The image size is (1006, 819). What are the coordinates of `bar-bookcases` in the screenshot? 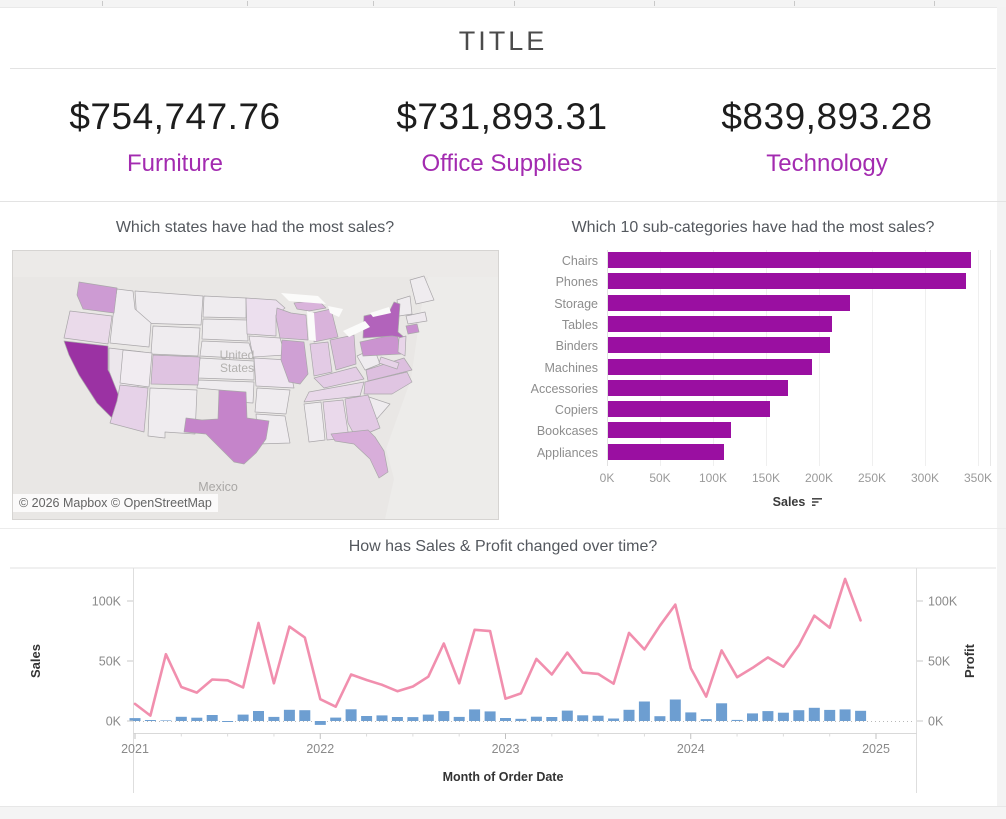 It's located at (669, 430).